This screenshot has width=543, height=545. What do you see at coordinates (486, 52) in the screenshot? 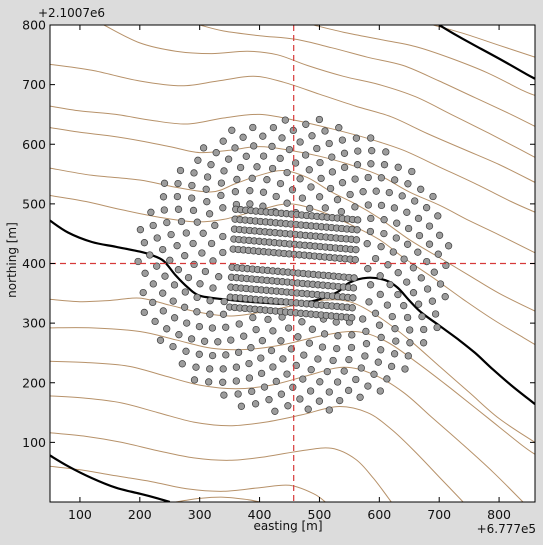
I see `major-contour-line` at bounding box center [486, 52].